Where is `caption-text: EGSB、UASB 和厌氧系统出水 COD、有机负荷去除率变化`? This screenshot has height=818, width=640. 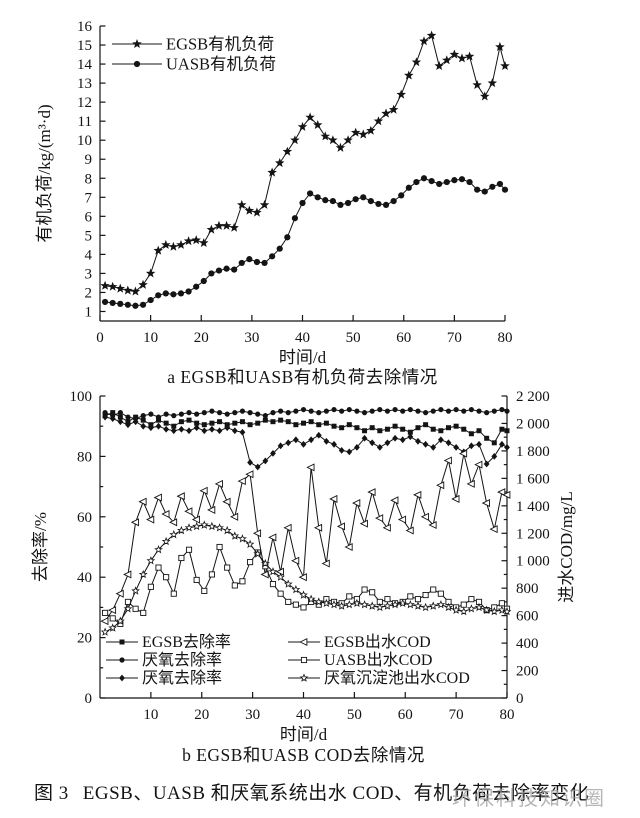 caption-text: EGSB、UASB 和厌氧系统出水 COD、有机负荷去除率变化 is located at coordinates (336, 793).